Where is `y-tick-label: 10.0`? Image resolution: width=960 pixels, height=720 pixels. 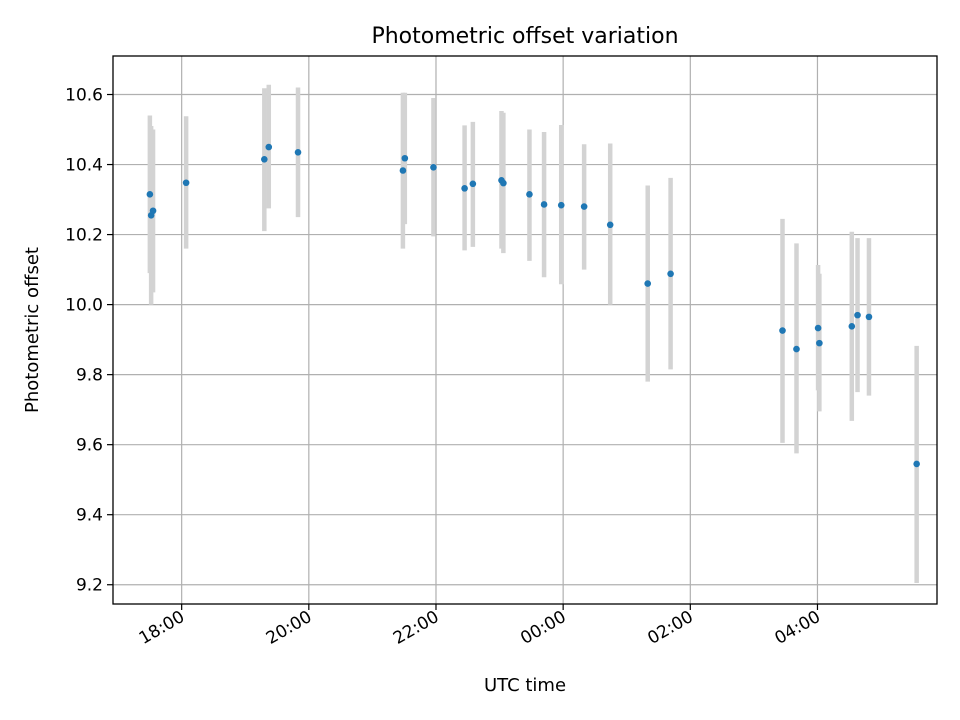 y-tick-label: 10.0 is located at coordinates (84, 306).